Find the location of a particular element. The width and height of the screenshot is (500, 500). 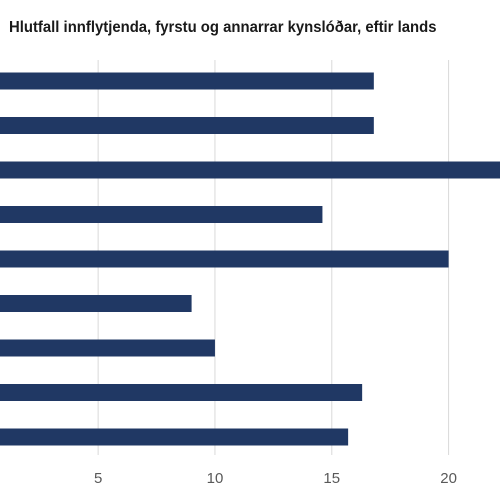

x-tick-label-10: 10 is located at coordinates (215, 478).